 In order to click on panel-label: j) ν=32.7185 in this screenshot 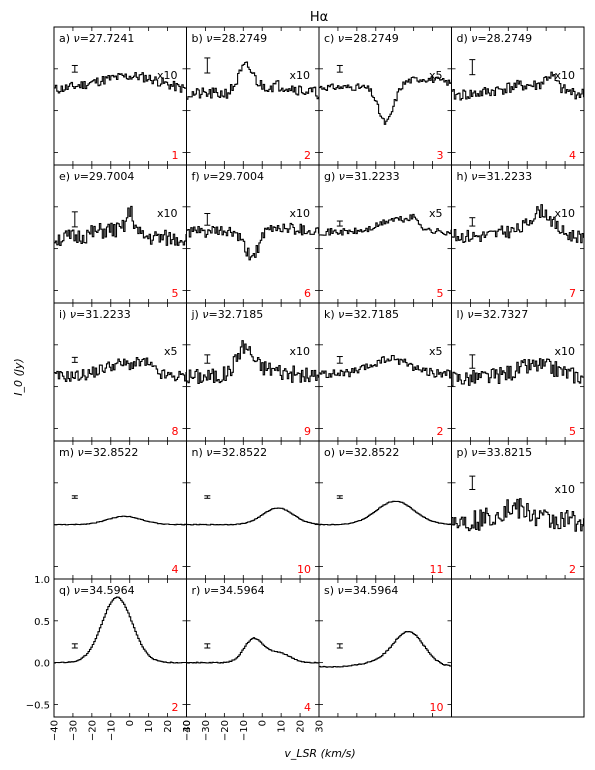, I will do `click(227, 314)`.